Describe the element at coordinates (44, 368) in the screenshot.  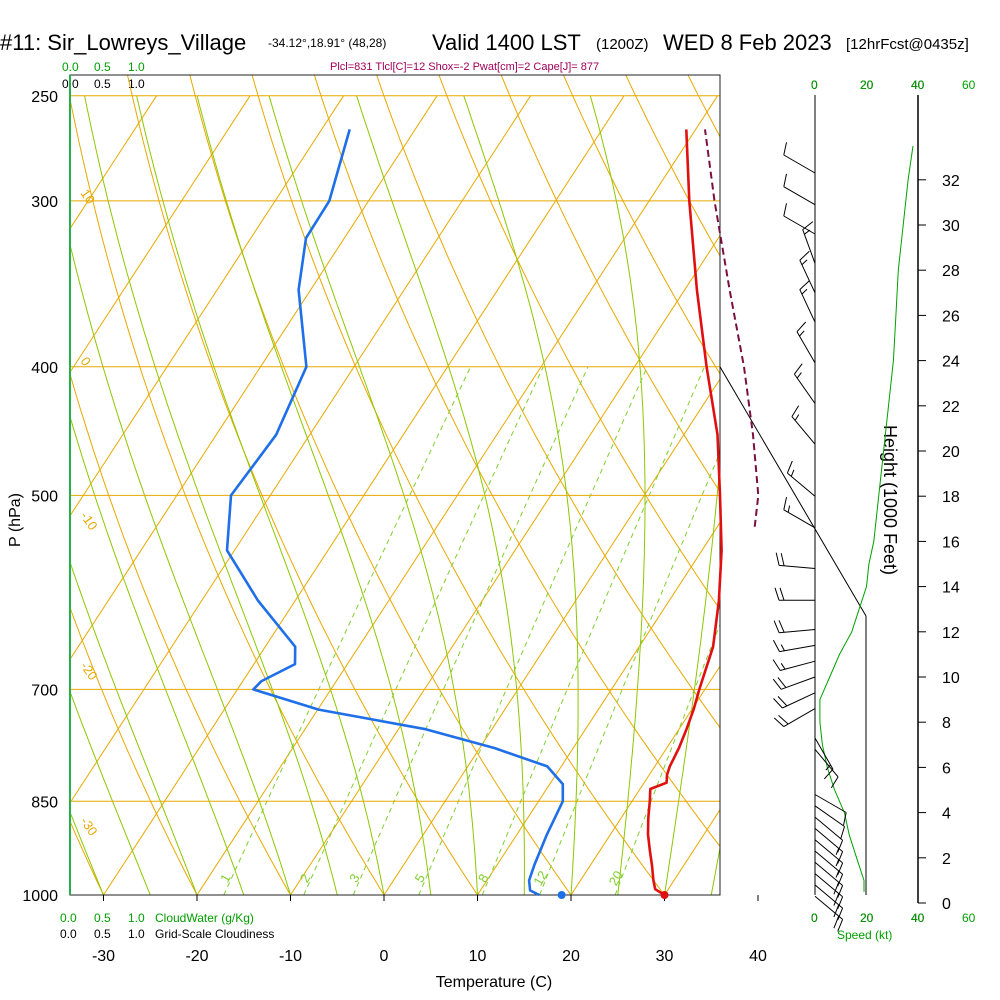
I see `pressure-tick-label: 400` at that location.